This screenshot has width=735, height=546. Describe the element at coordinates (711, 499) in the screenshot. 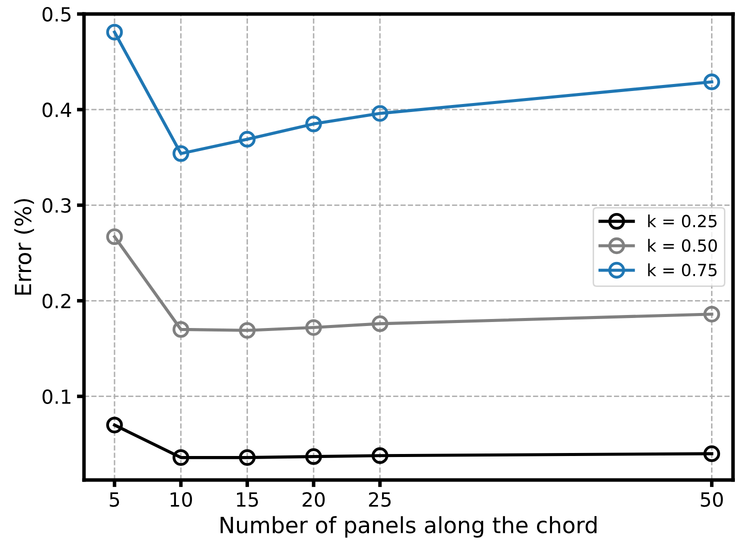

I see `x-tick-label: 50` at that location.